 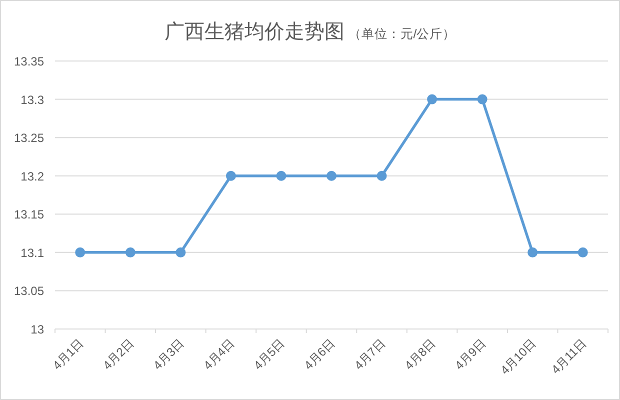 What do you see at coordinates (29, 61) in the screenshot?
I see `y-tick-label: 13.35` at bounding box center [29, 61].